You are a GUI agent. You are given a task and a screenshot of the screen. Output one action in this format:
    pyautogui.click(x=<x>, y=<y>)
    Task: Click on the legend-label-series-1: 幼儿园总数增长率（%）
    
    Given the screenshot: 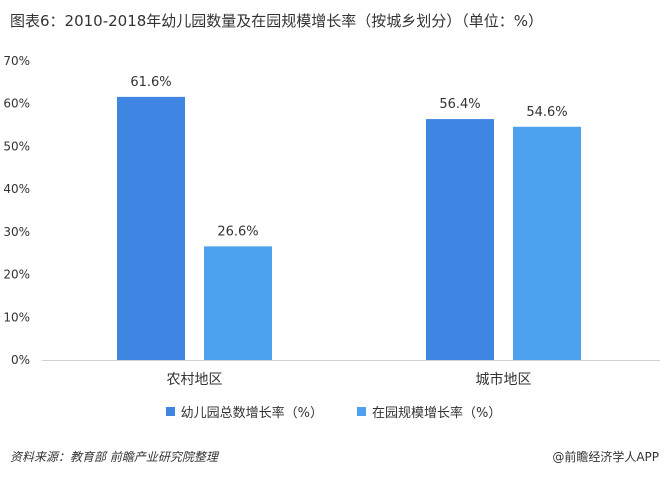 What is the action you would take?
    pyautogui.click(x=251, y=413)
    